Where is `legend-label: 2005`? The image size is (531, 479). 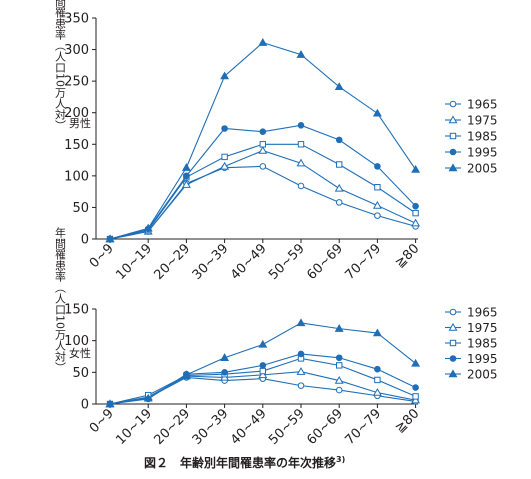 legend-label: 2005 is located at coordinates (482, 169).